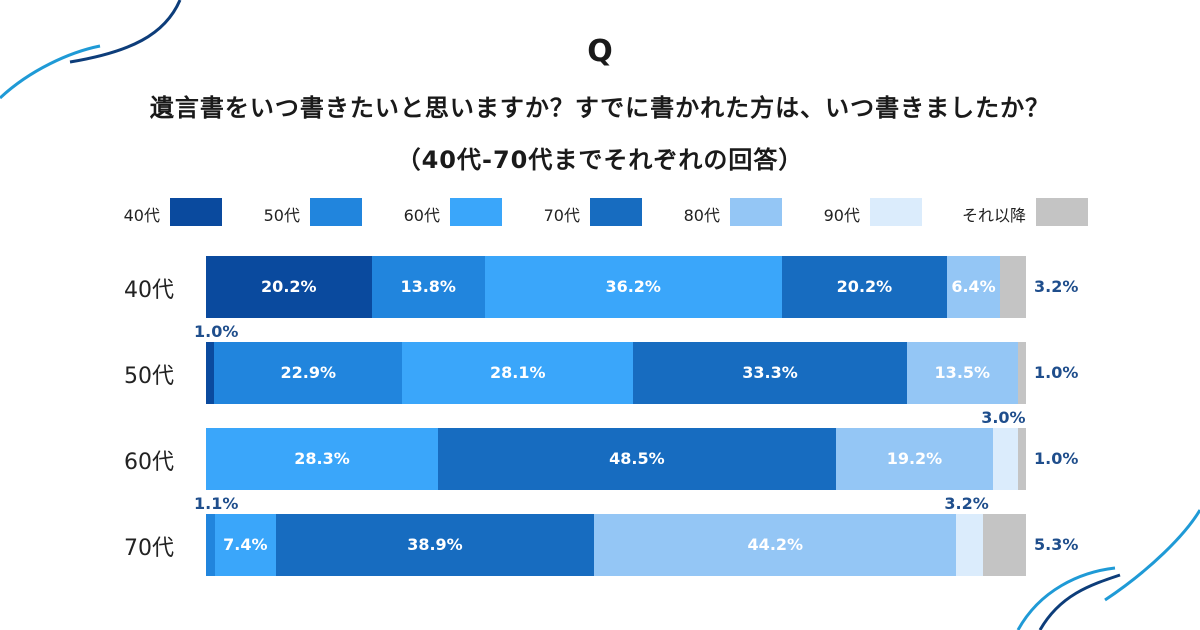 The image size is (1200, 630). What do you see at coordinates (122, 213) in the screenshot?
I see `legend-item: 40代` at bounding box center [122, 213].